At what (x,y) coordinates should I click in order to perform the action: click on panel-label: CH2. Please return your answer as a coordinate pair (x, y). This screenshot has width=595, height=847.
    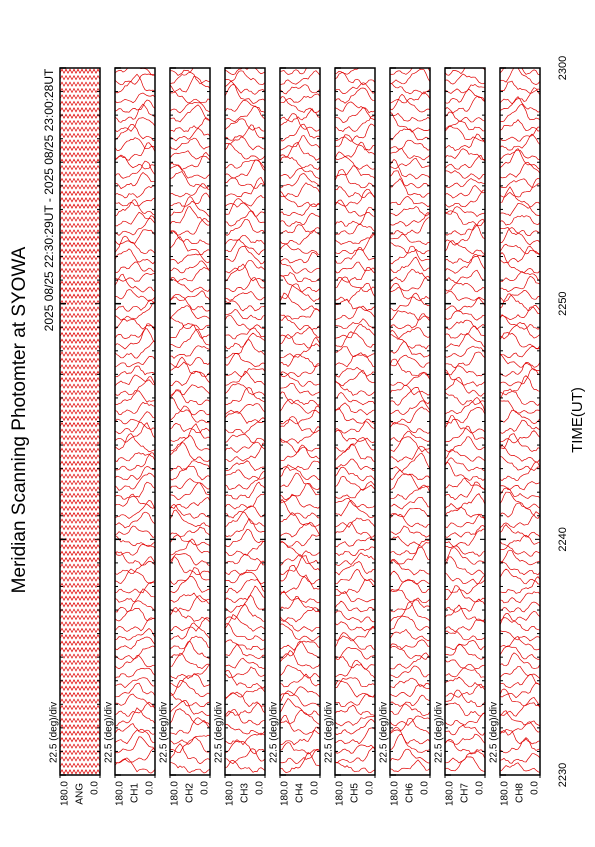
    Looking at the image, I should click on (190, 793).